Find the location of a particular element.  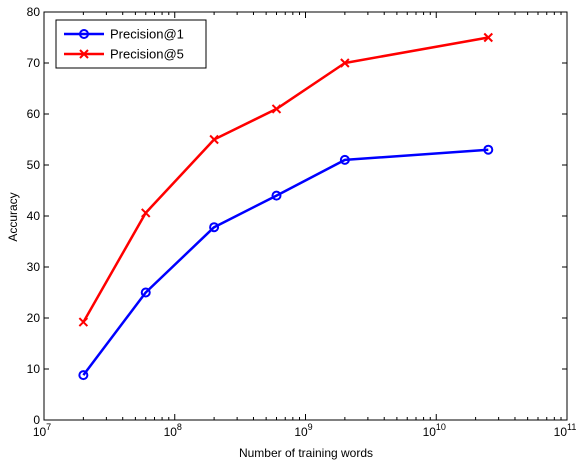

y-tick-label: 60 is located at coordinates (34, 114).